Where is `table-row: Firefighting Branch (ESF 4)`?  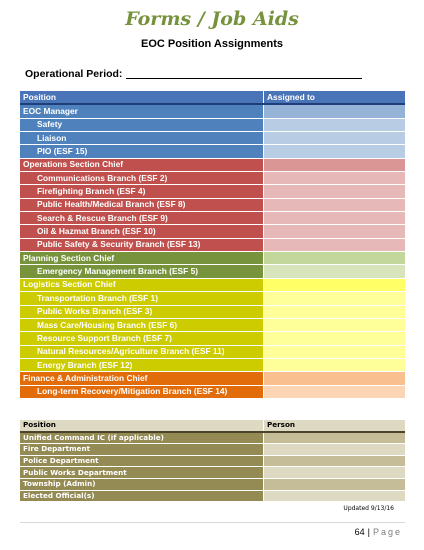
table-row: Firefighting Branch (ESF 4) is located at coordinates (212, 191).